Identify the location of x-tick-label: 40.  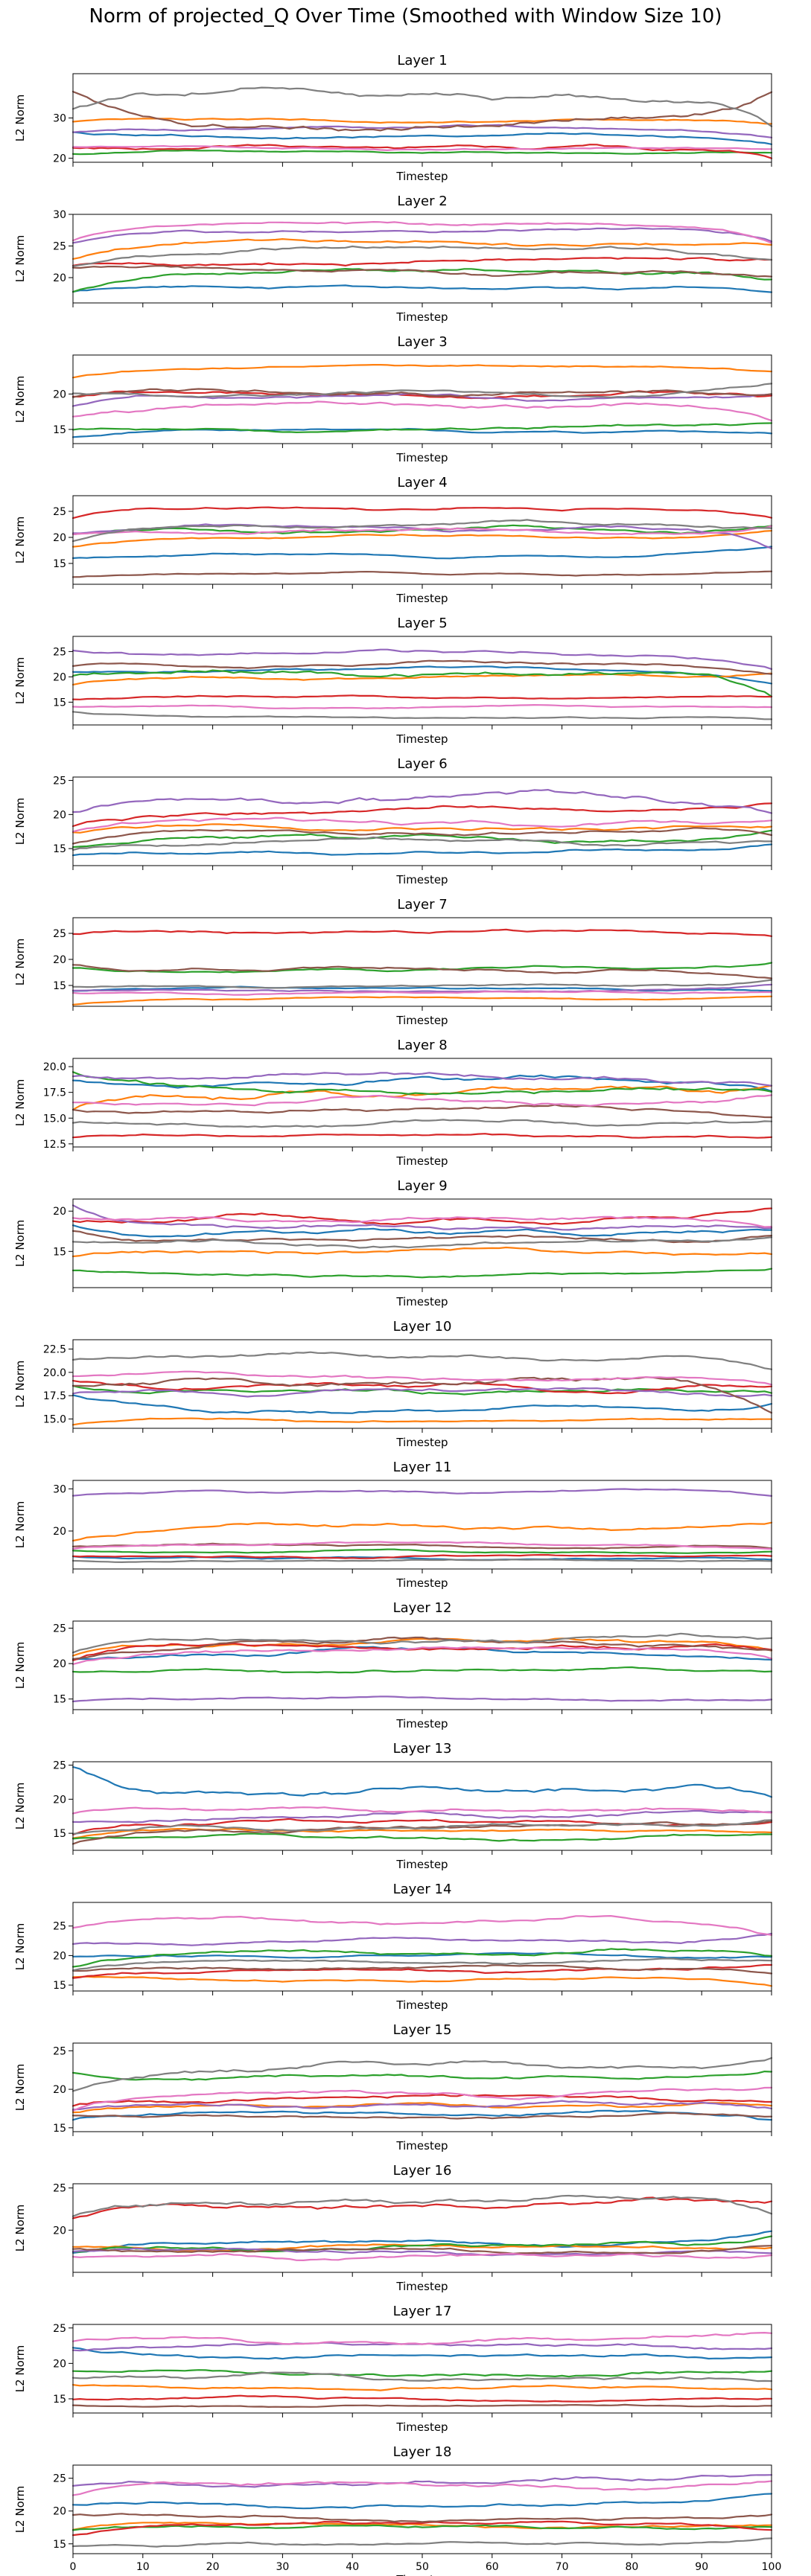
(352, 2567).